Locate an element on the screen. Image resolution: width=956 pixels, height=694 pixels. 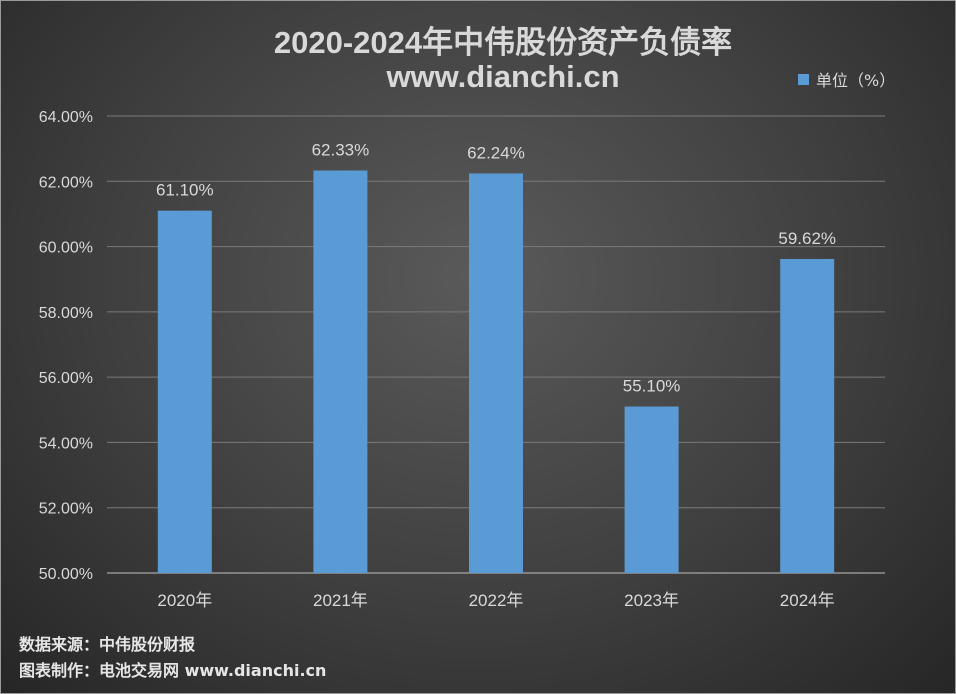
x-tick-label: 2024年 is located at coordinates (807, 600).